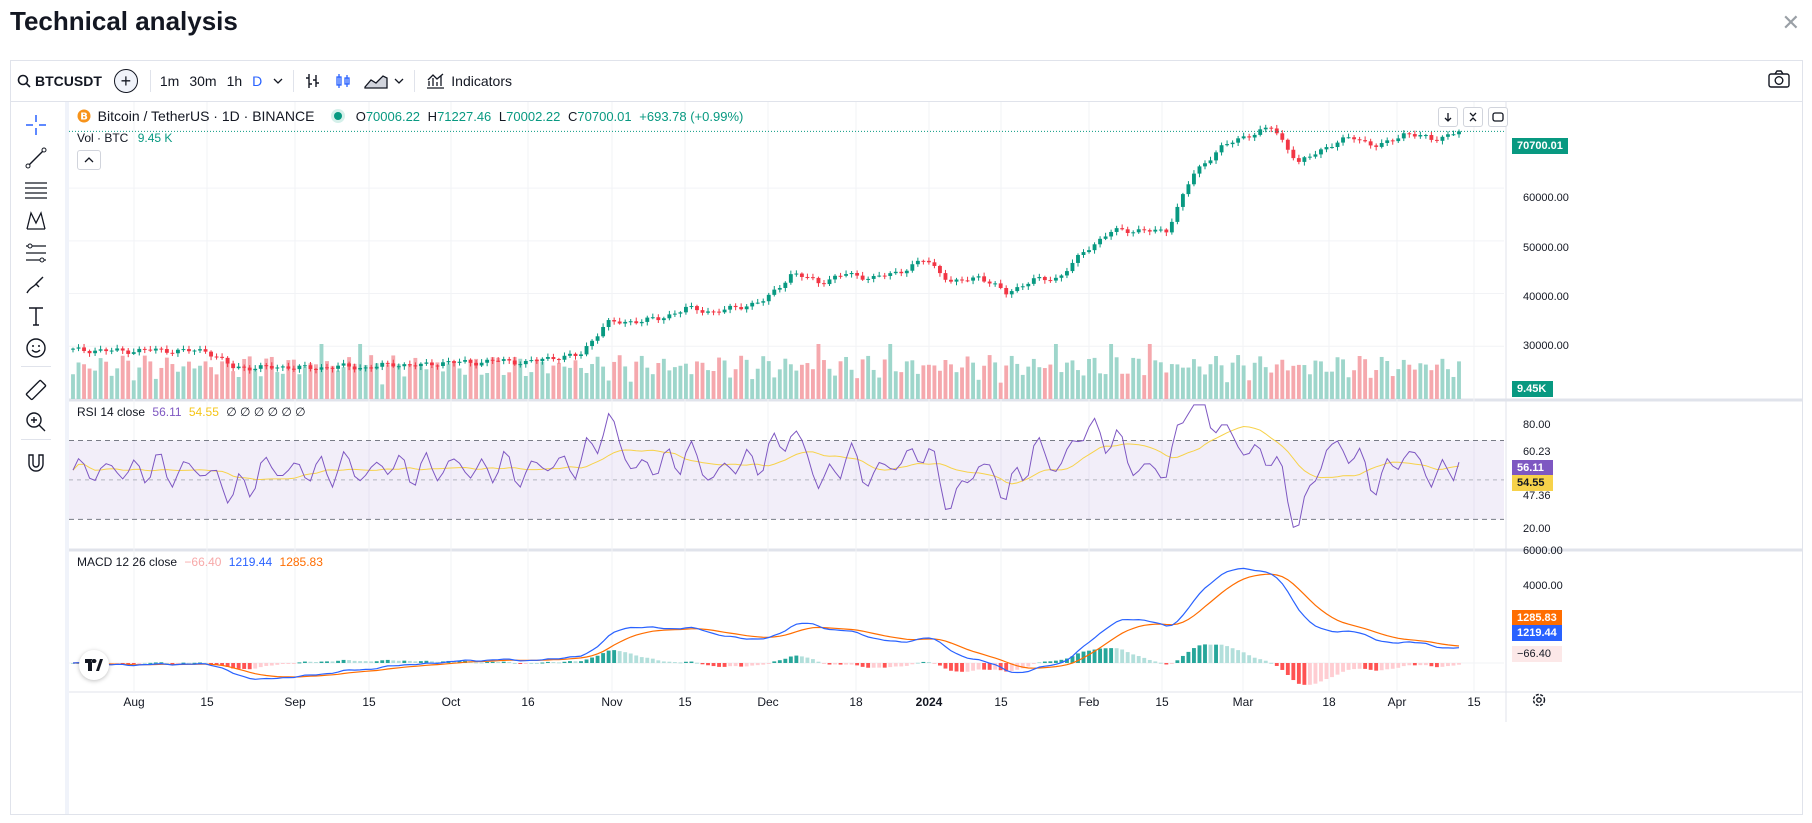 Image resolution: width=1812 pixels, height=823 pixels. Describe the element at coordinates (36, 463) in the screenshot. I see `magnet-tool` at that location.